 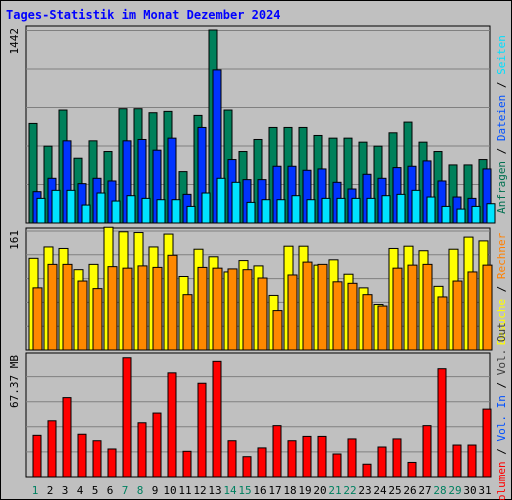 I want to click on x-tick-day-4: 4, so click(x=80, y=490).